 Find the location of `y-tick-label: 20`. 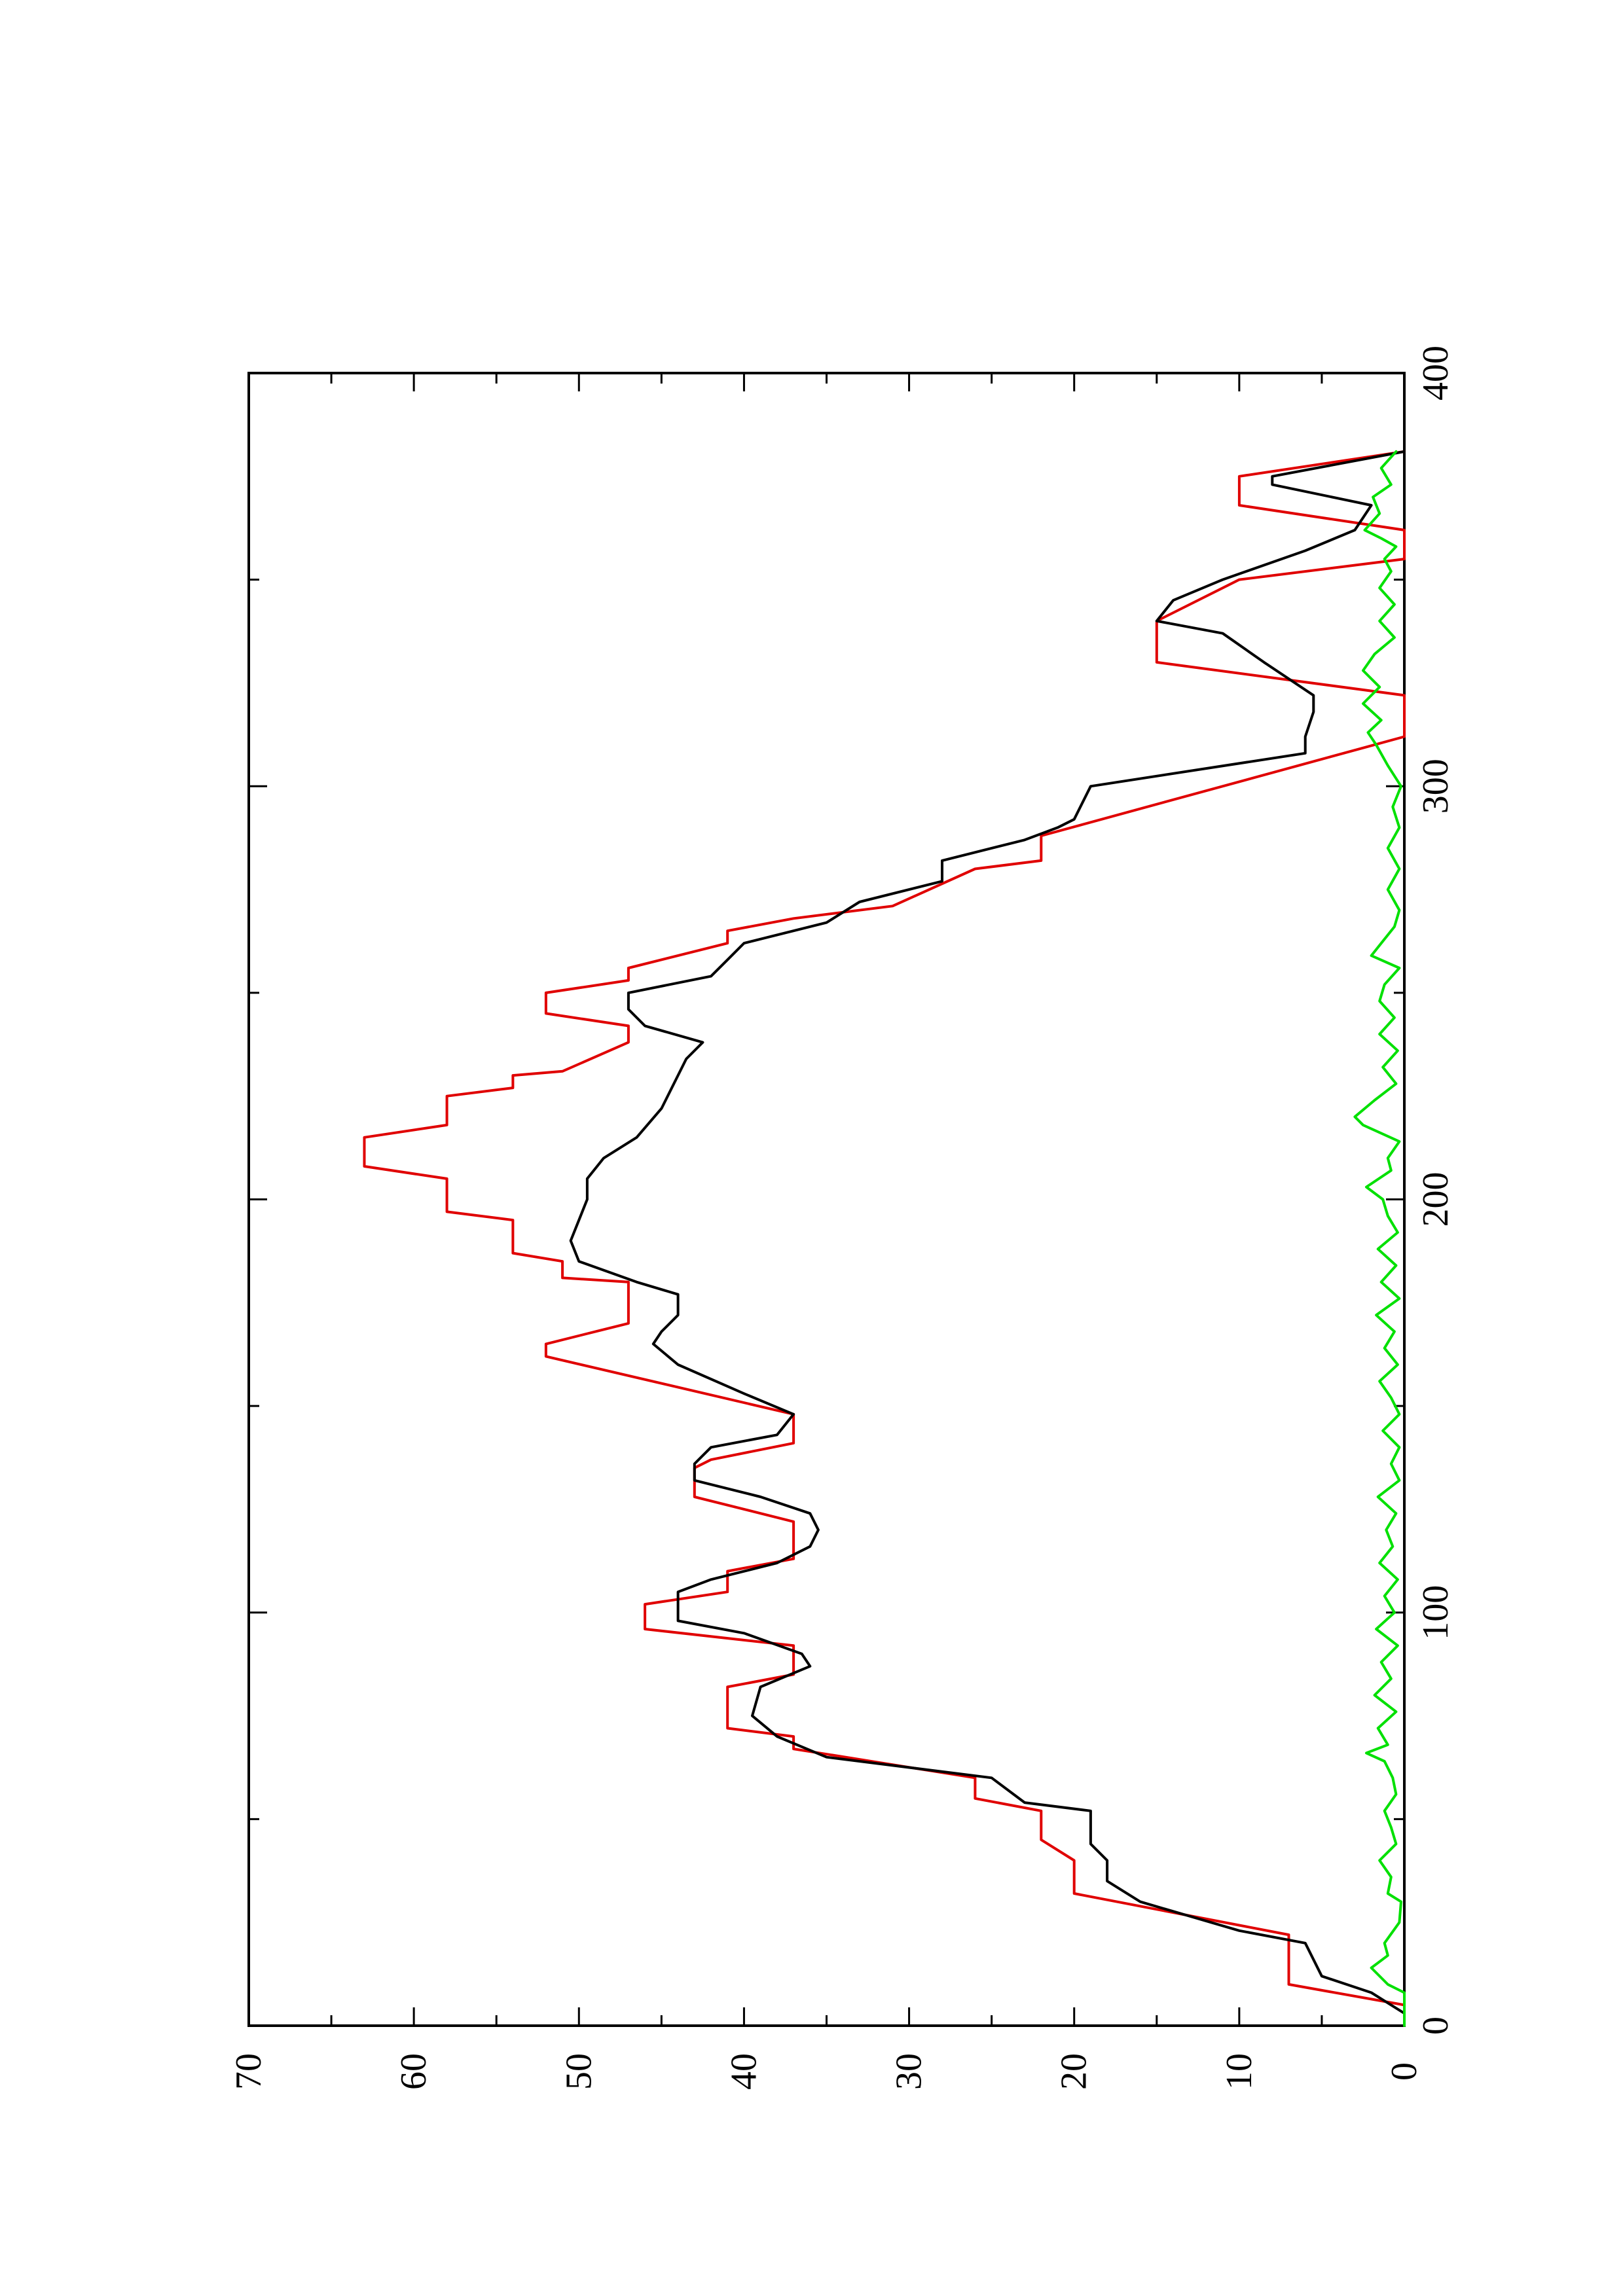

y-tick-label: 20 is located at coordinates (1074, 2071).